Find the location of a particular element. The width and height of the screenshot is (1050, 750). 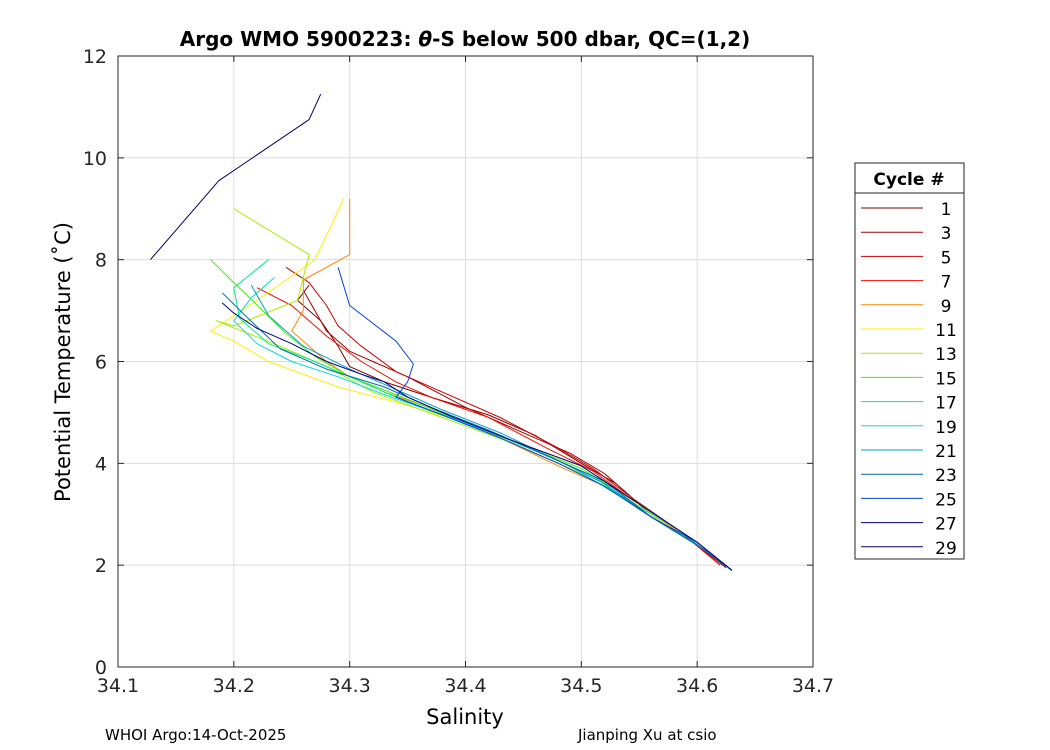

legend-box is located at coordinates (909, 361).